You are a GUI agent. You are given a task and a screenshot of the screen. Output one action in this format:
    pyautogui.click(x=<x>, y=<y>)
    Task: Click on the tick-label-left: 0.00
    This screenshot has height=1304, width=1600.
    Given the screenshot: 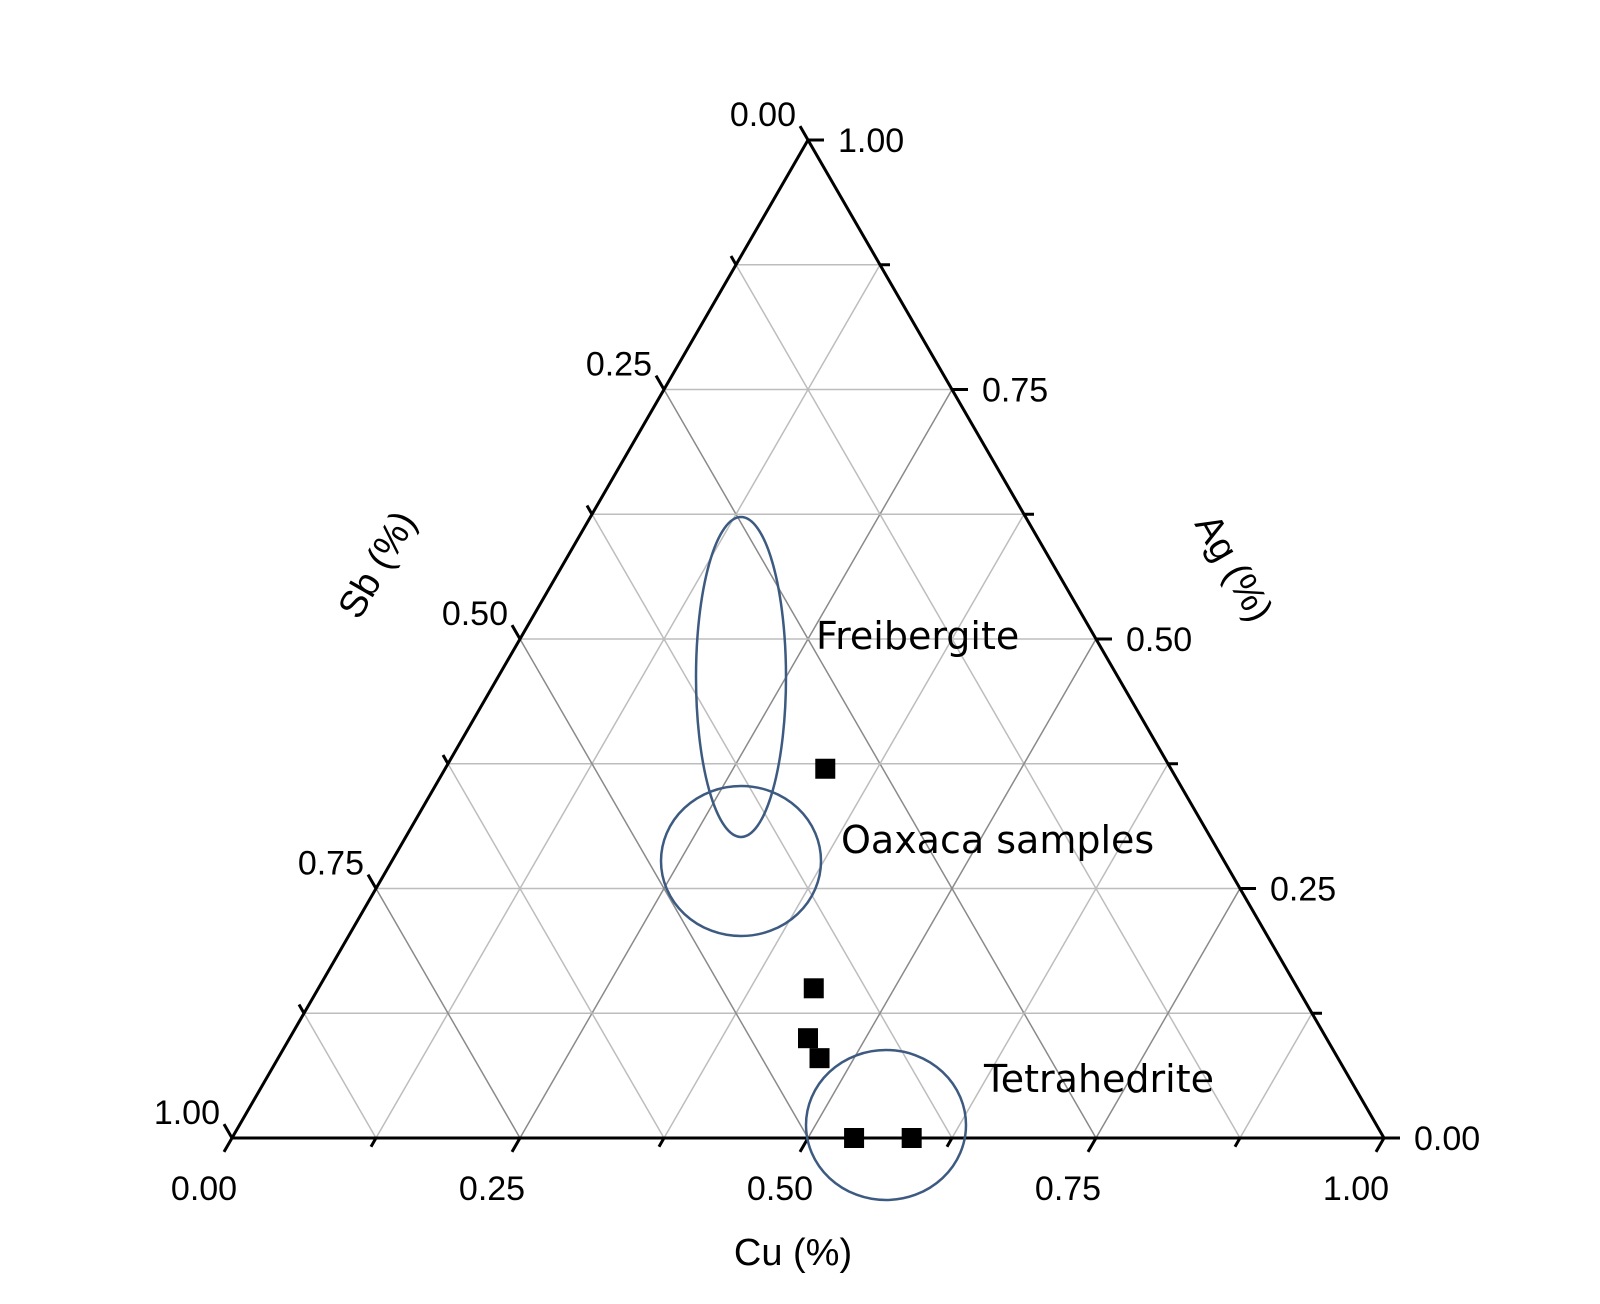 What is the action you would take?
    pyautogui.click(x=763, y=115)
    